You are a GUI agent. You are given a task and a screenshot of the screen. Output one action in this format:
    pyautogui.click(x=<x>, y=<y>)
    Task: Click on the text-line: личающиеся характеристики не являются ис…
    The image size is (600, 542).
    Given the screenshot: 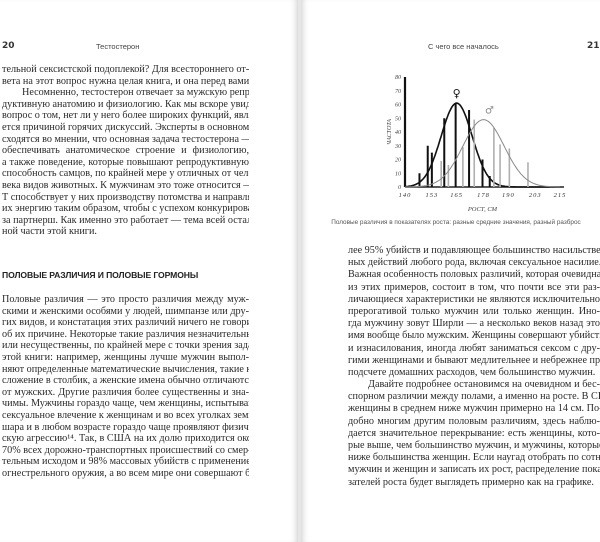 What is the action you would take?
    pyautogui.click(x=474, y=299)
    